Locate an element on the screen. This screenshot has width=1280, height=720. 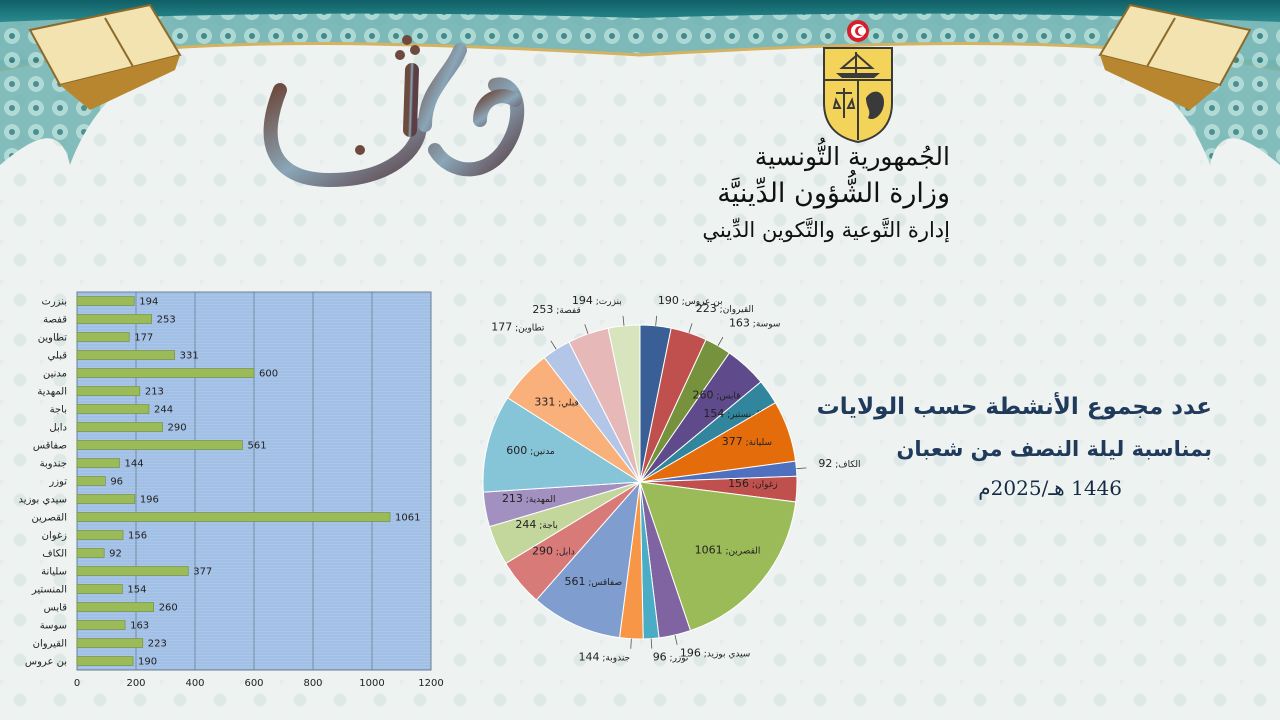
pie-slice-name: سيدي بوزيد; is located at coordinates (726, 655).